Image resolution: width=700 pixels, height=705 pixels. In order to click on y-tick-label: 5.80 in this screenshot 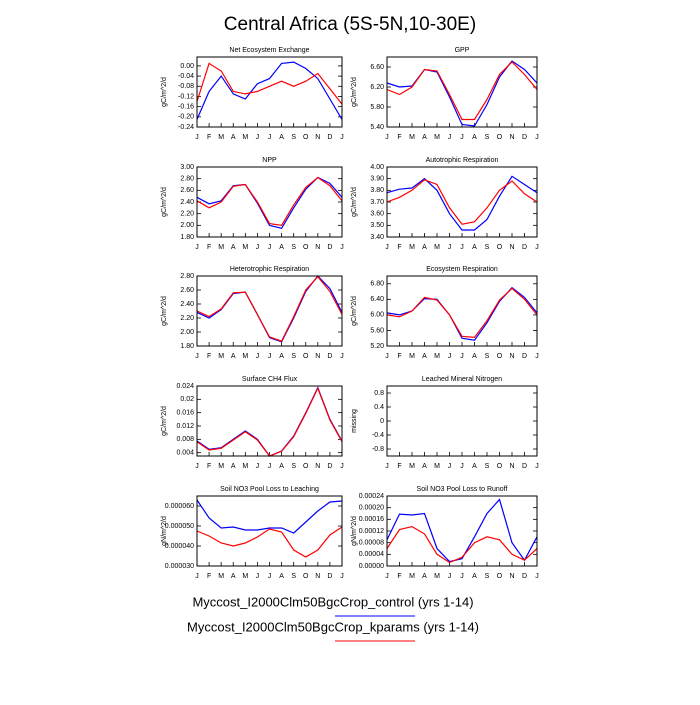, I will do `click(377, 107)`.